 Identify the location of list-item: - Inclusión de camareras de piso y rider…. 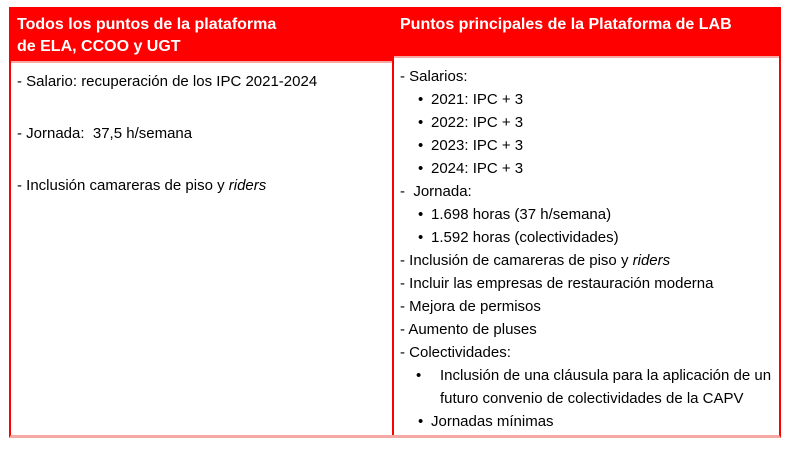
(588, 260).